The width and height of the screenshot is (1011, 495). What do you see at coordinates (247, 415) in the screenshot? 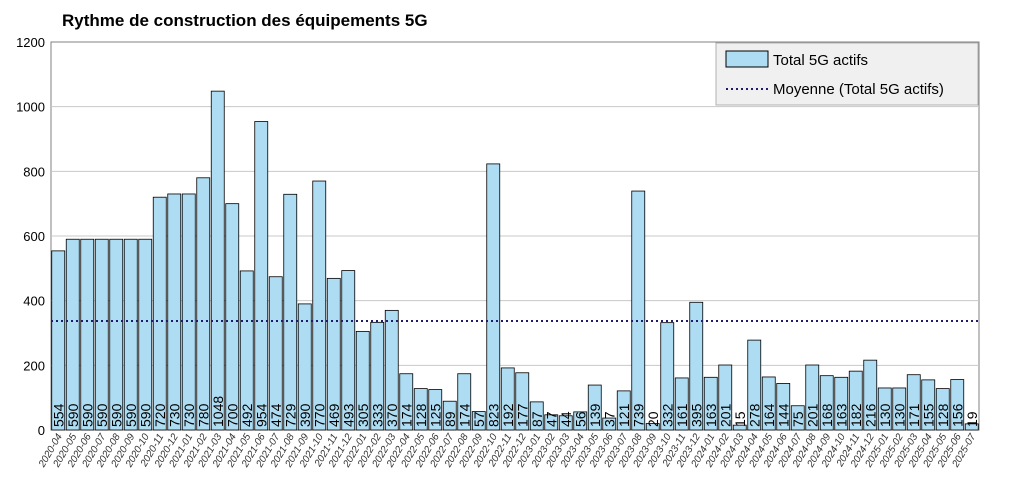
I see `bar-value-label: 492` at bounding box center [247, 415].